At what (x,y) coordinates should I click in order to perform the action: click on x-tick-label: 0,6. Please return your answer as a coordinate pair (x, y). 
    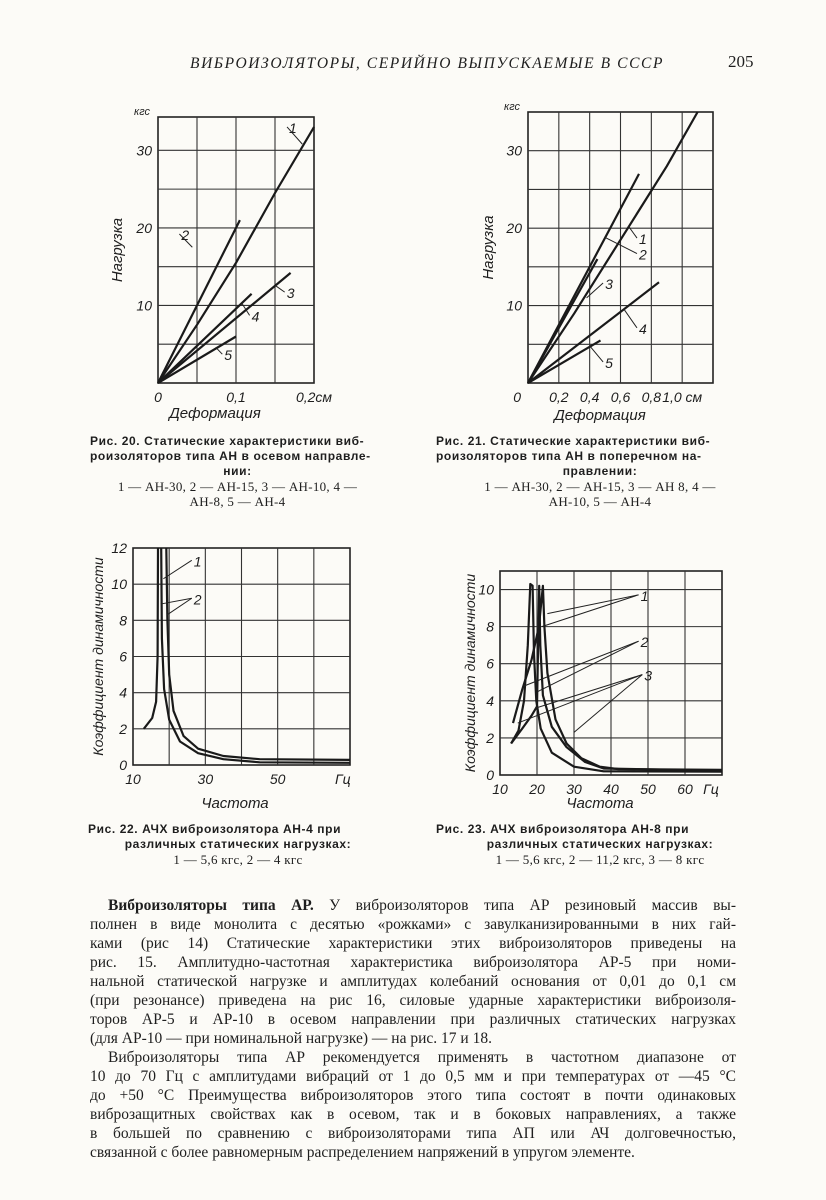
    Looking at the image, I should click on (621, 397).